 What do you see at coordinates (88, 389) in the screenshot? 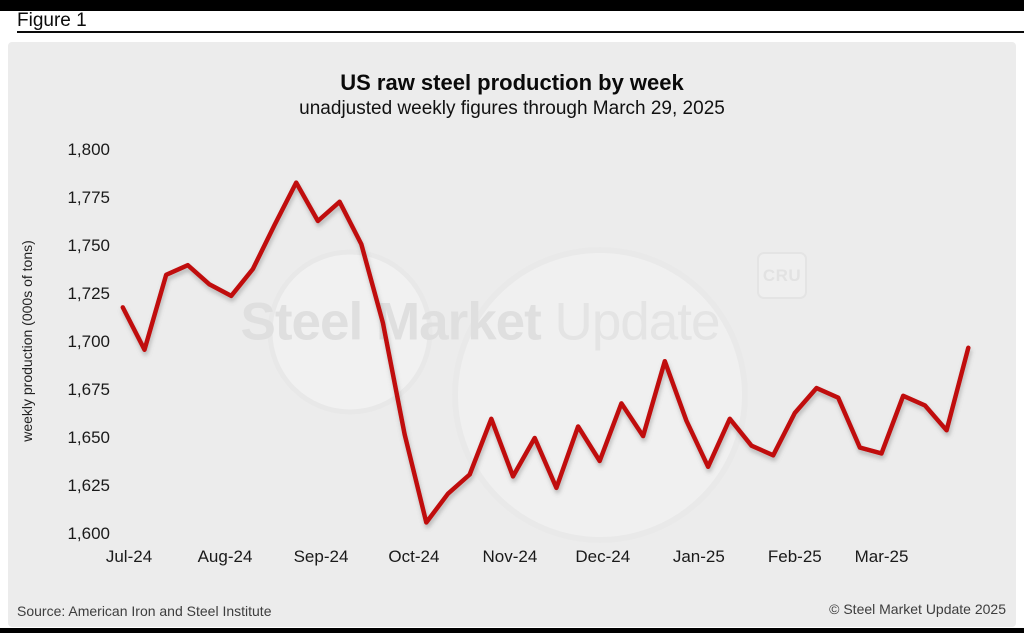
I see `y-tick-label: 1,675` at bounding box center [88, 389].